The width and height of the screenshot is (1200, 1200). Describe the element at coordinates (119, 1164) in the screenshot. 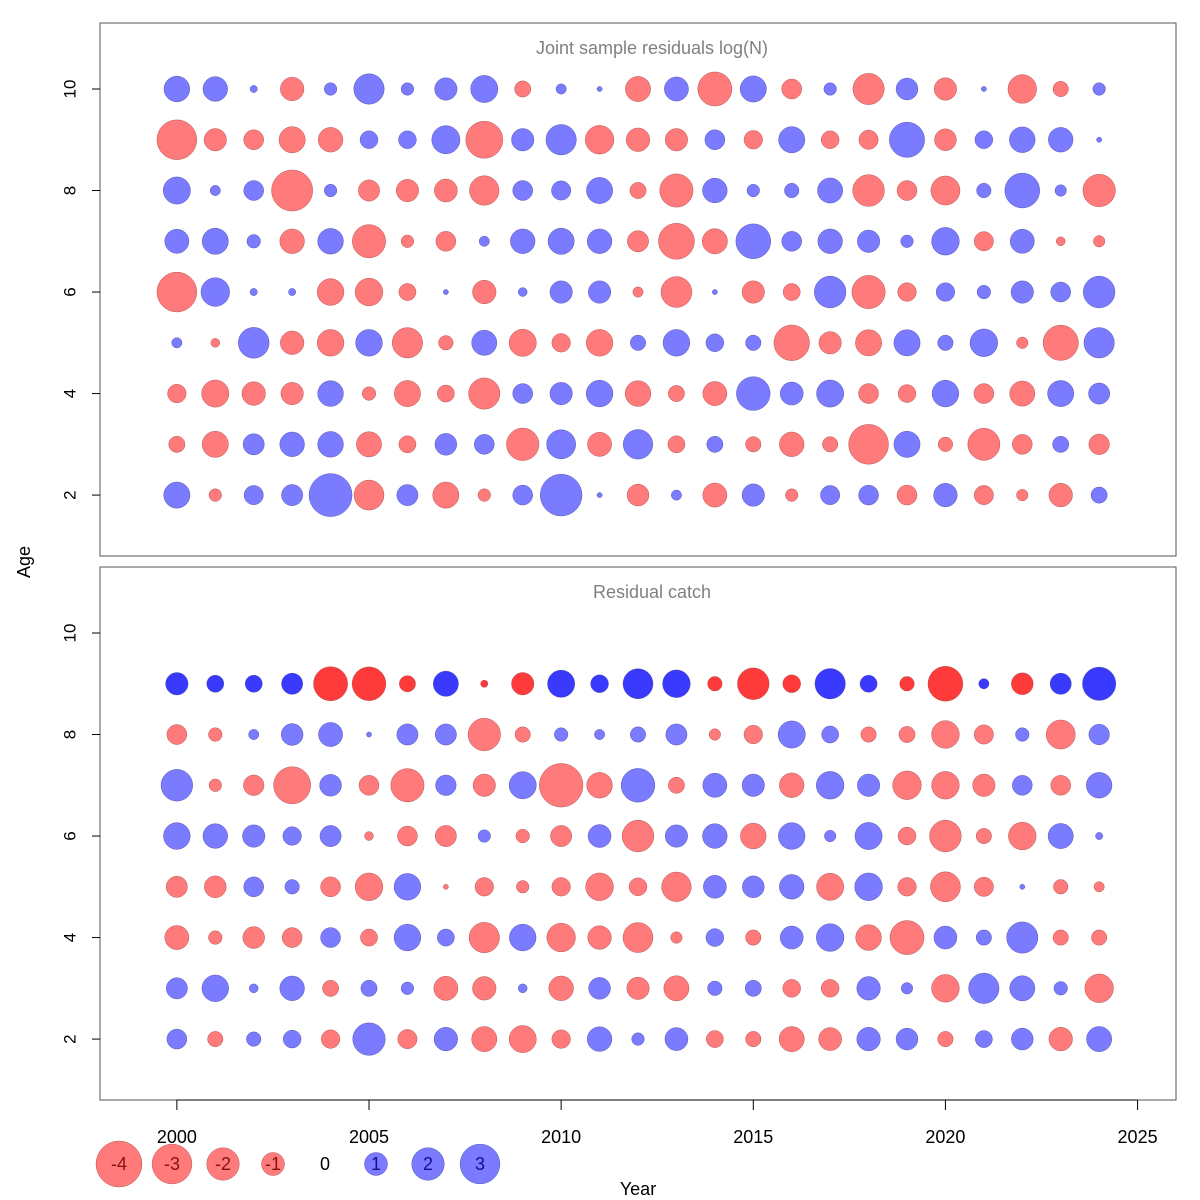

I see `legend-label: -4` at that location.